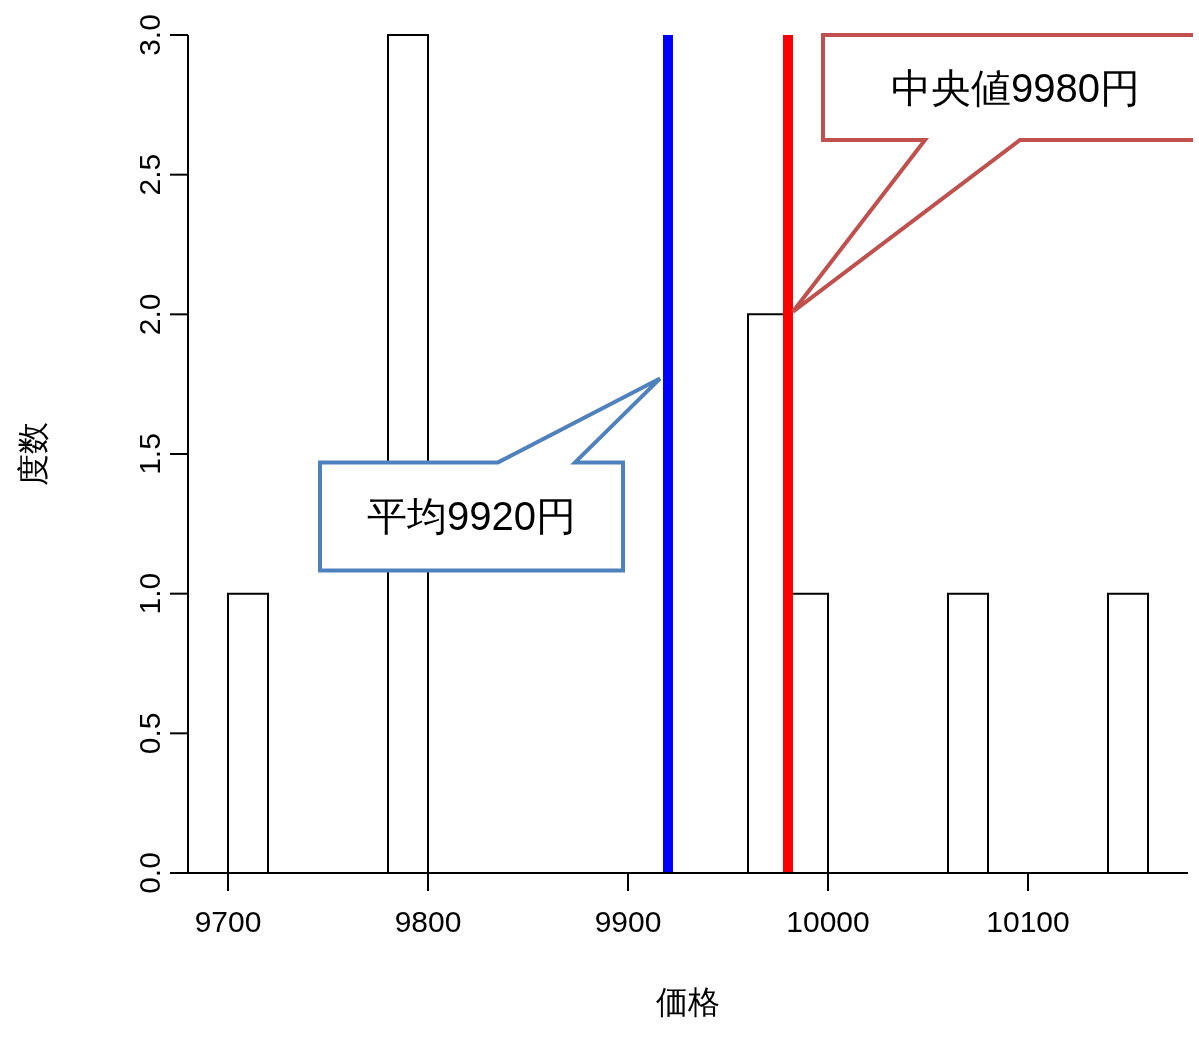 The height and width of the screenshot is (1053, 1199). What do you see at coordinates (628, 922) in the screenshot?
I see `x-tick-label: 9900` at bounding box center [628, 922].